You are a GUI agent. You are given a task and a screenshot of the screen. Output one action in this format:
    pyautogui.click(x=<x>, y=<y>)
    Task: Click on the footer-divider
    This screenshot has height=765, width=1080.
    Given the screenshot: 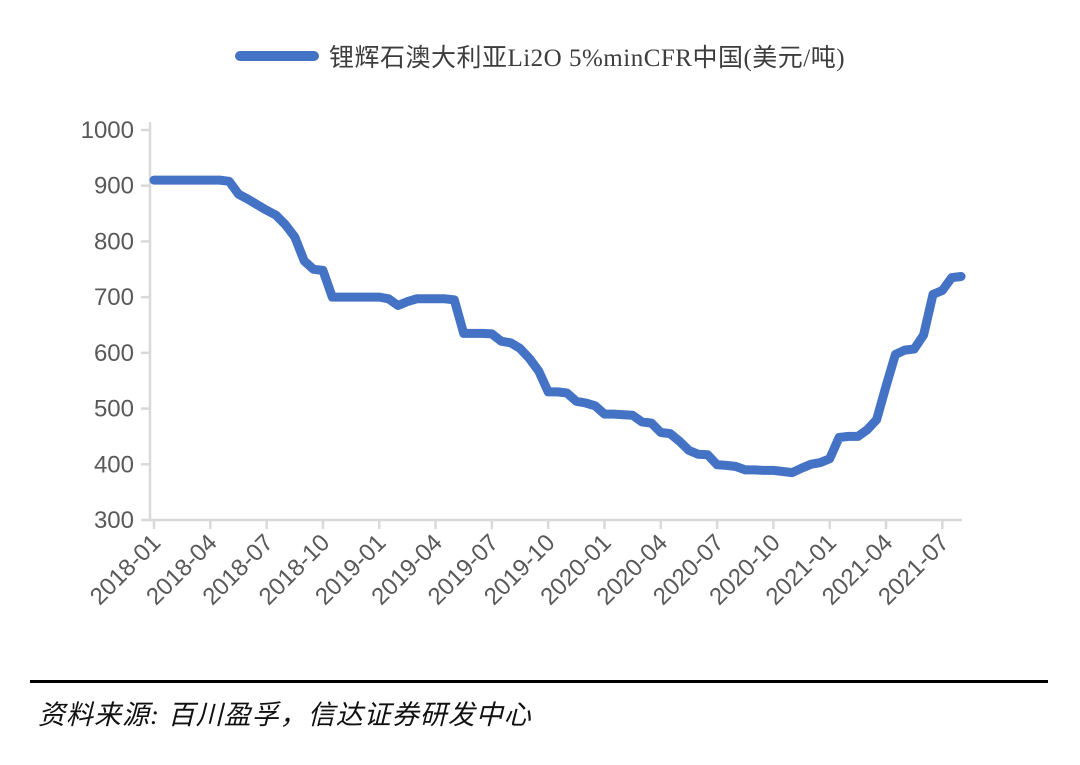 What is the action you would take?
    pyautogui.click(x=539, y=681)
    